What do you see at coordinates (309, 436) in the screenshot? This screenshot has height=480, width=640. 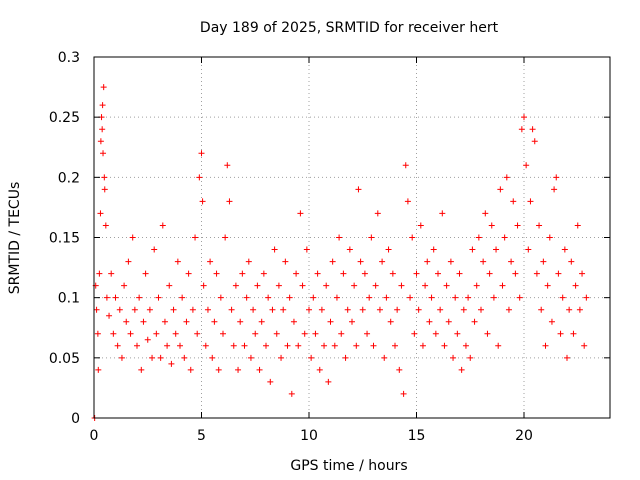 I see `x-tick-label: 10` at bounding box center [309, 436].